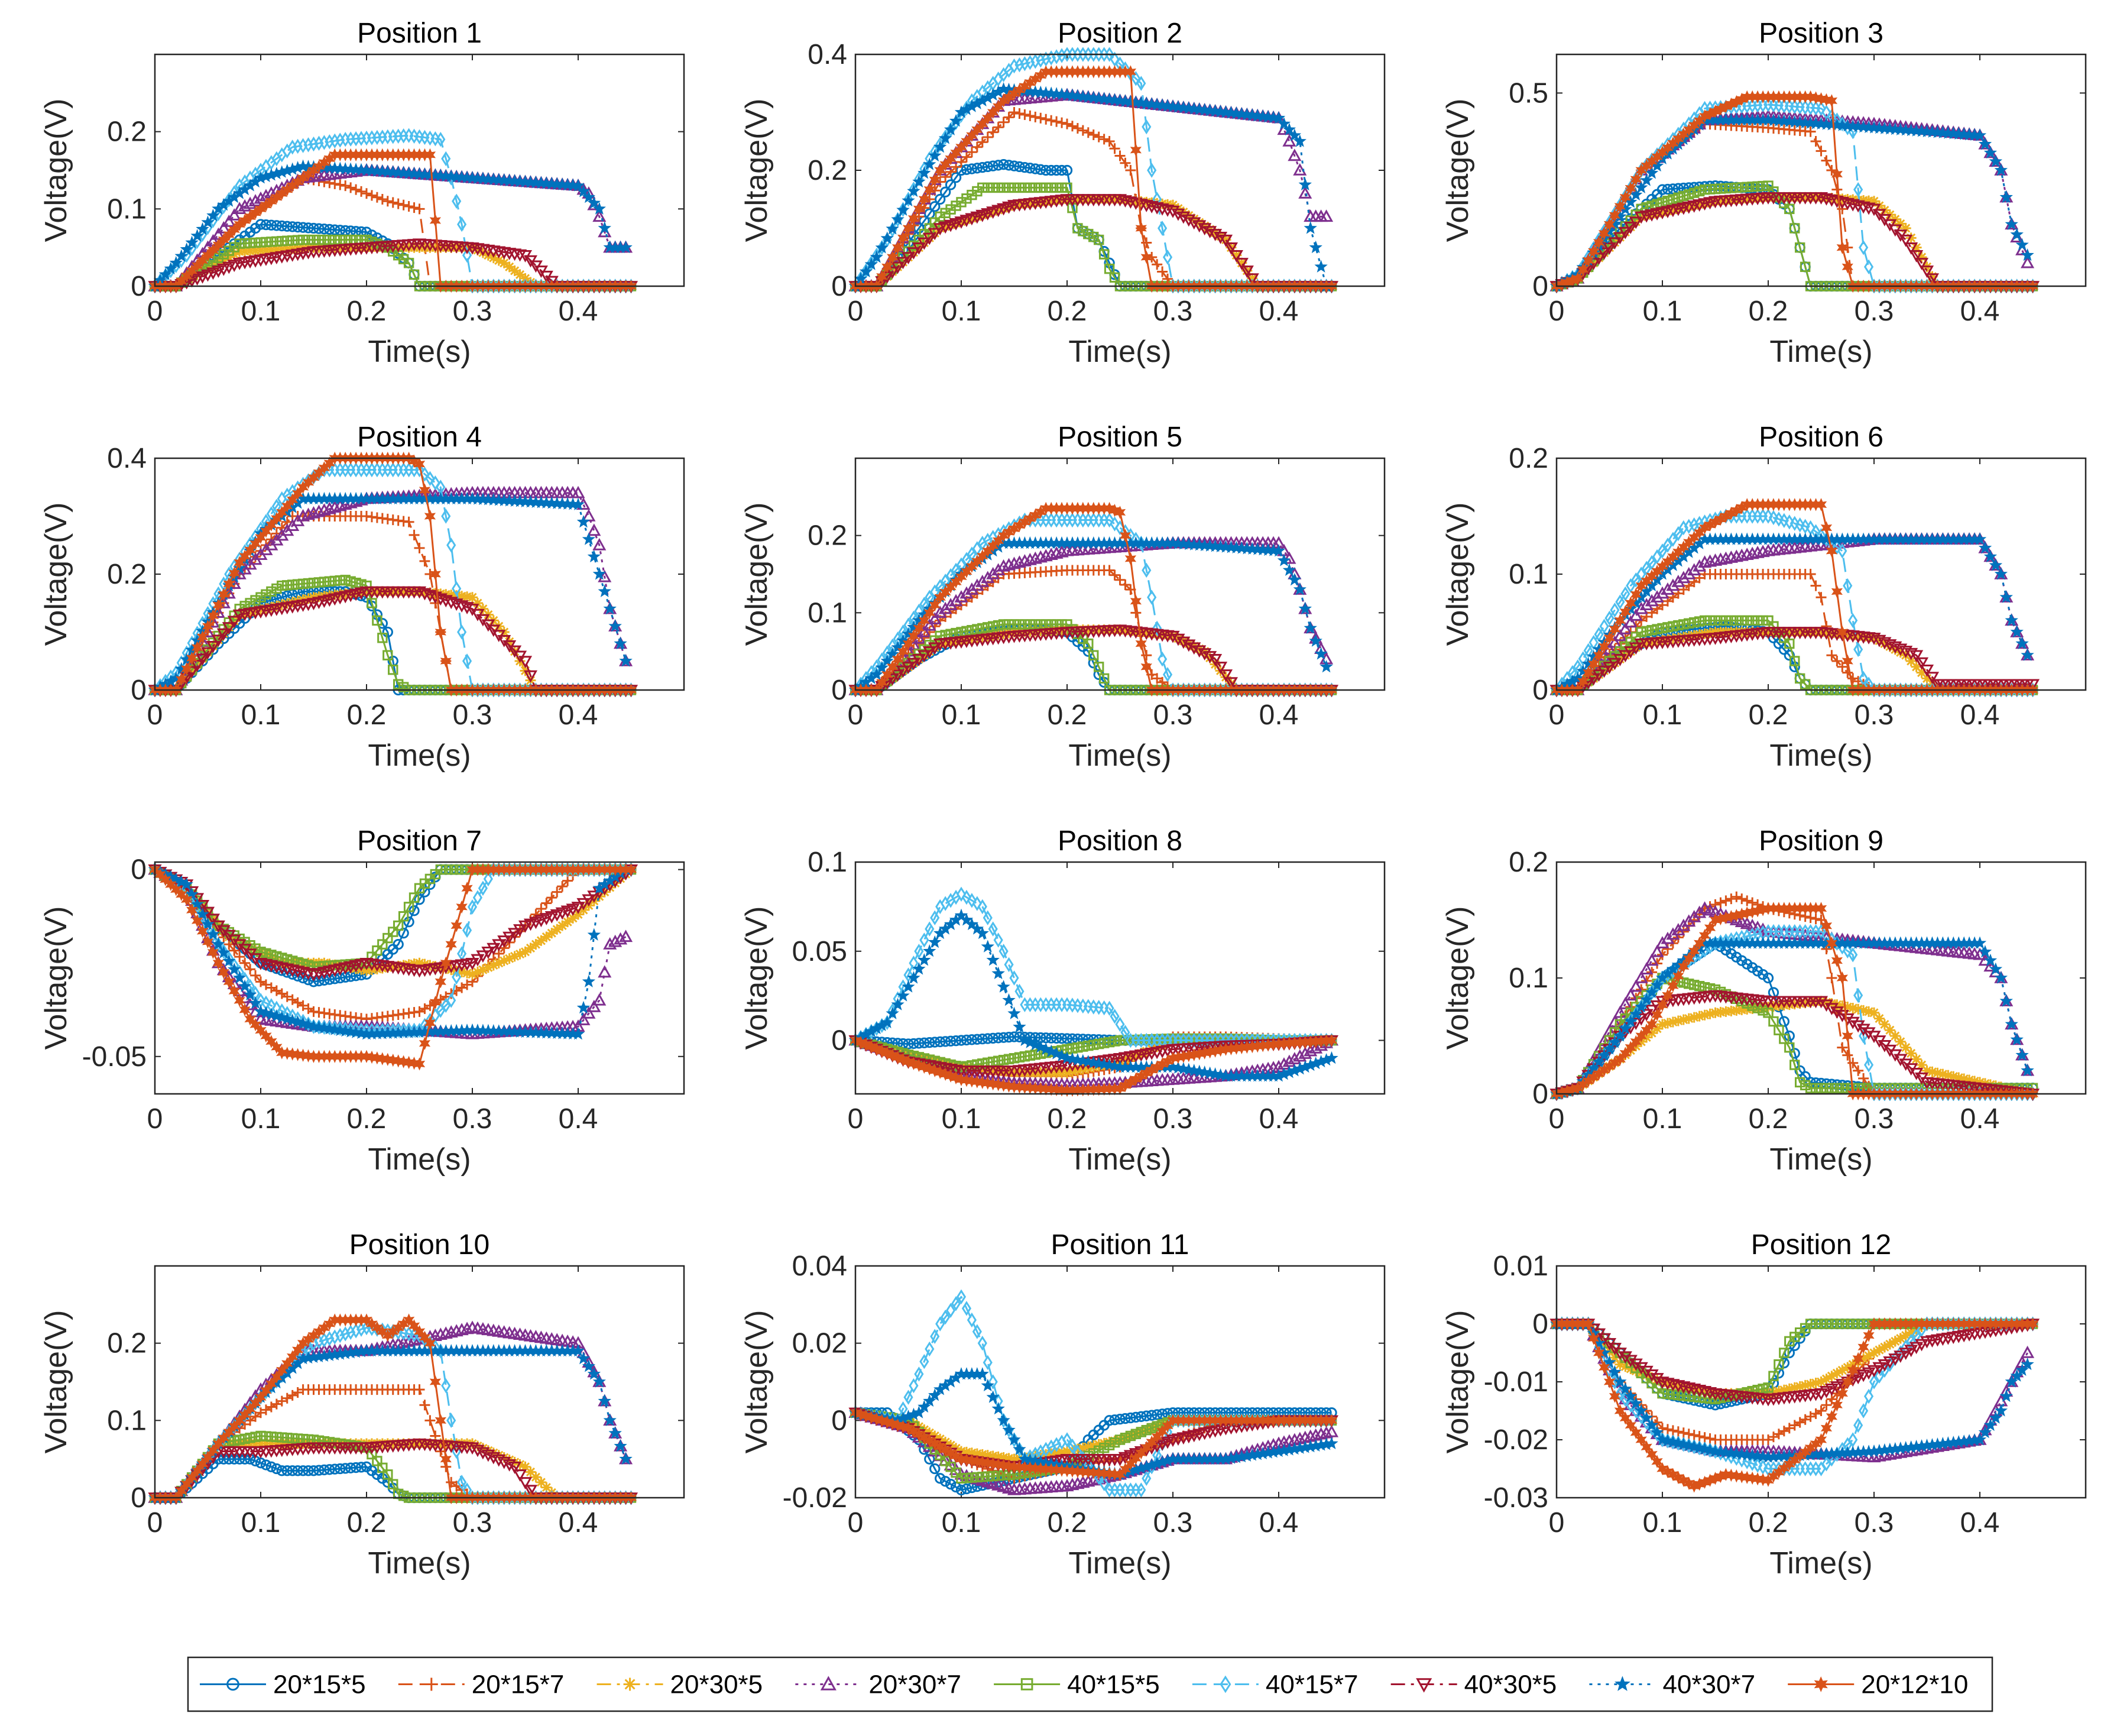 The image size is (2104, 1736). Describe the element at coordinates (1067, 715) in the screenshot. I see `x-tick-label: 0.2` at that location.